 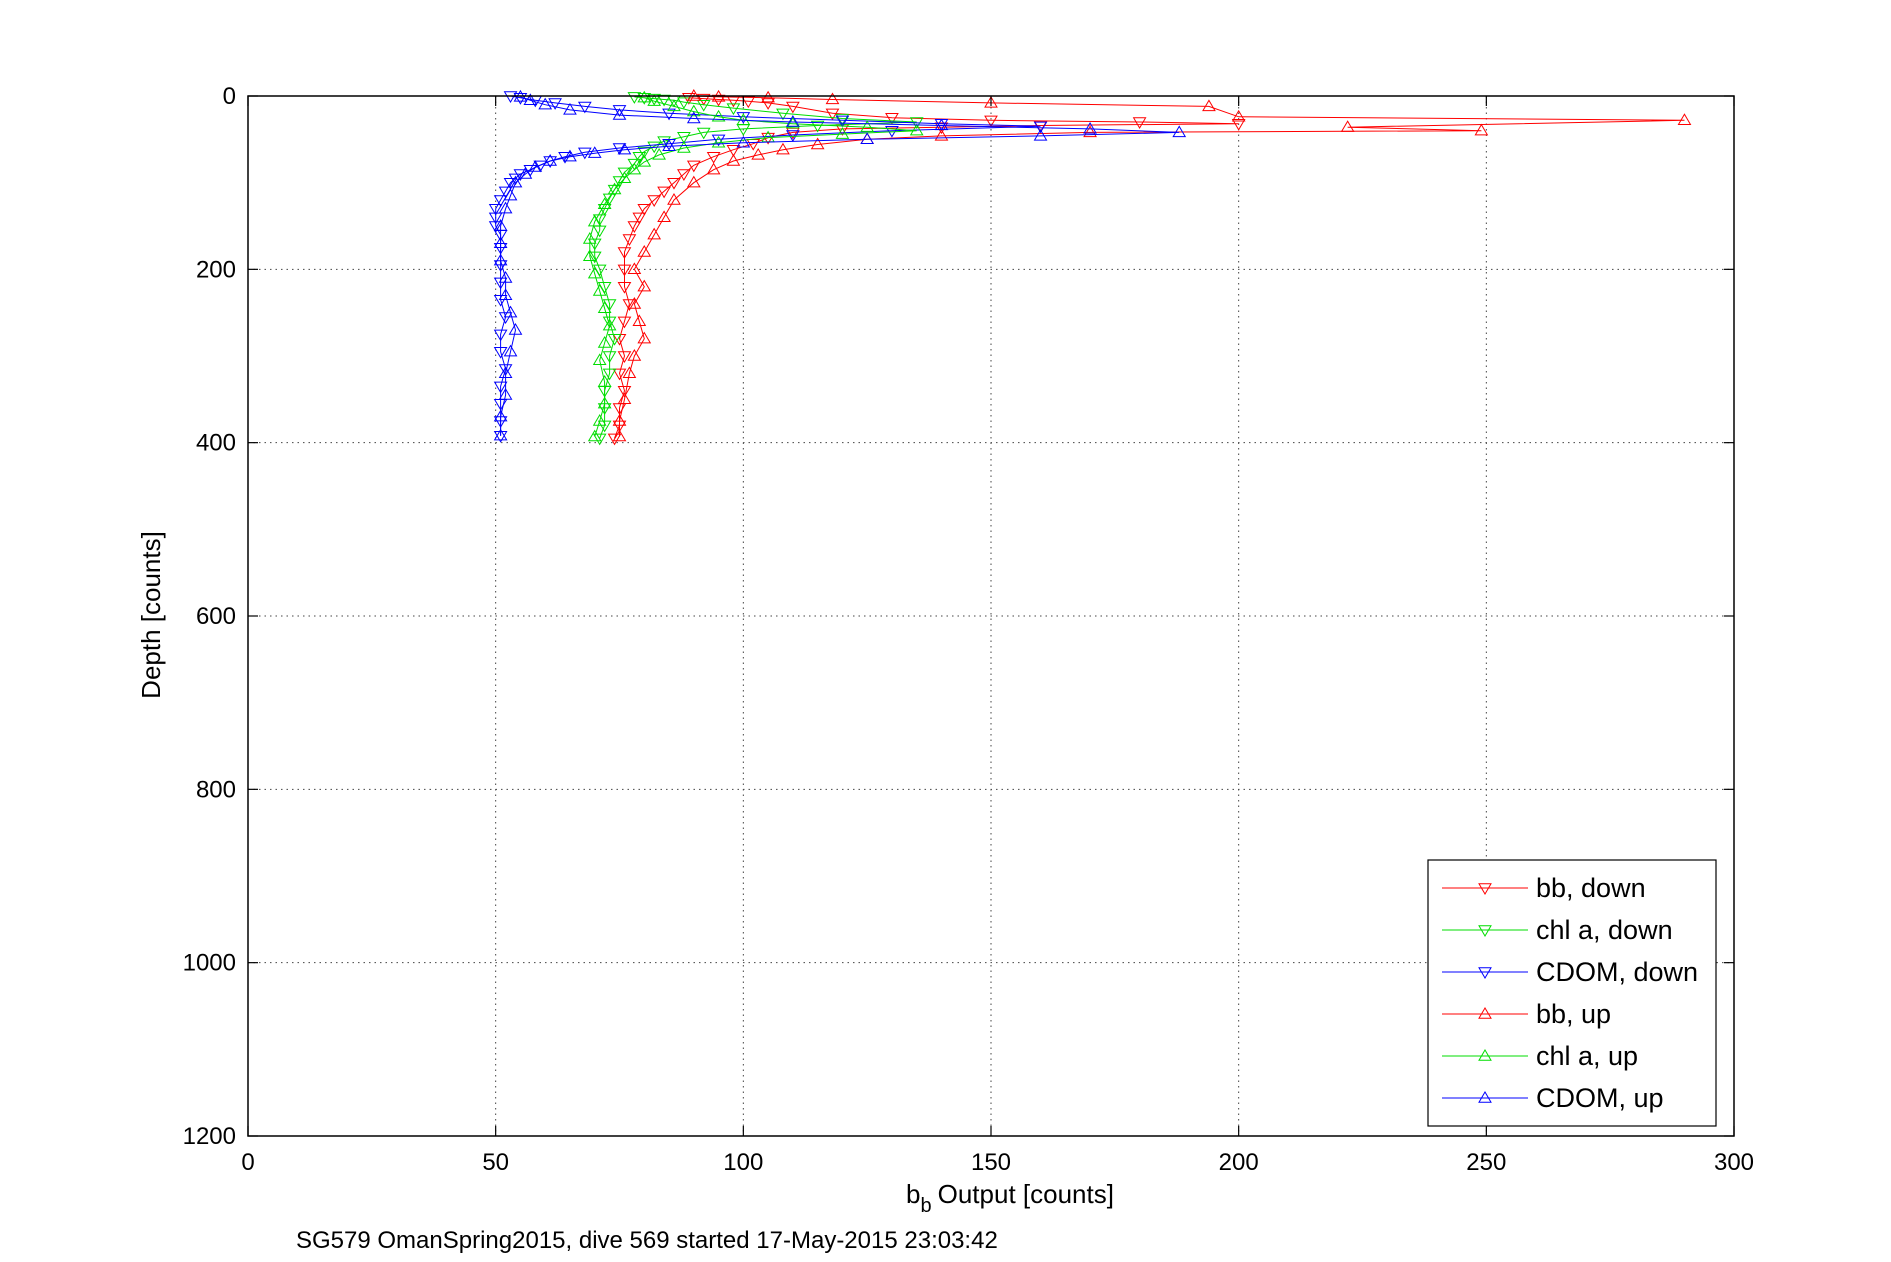 What do you see at coordinates (1540, 1056) in the screenshot?
I see `legend-item: chl a, up` at bounding box center [1540, 1056].